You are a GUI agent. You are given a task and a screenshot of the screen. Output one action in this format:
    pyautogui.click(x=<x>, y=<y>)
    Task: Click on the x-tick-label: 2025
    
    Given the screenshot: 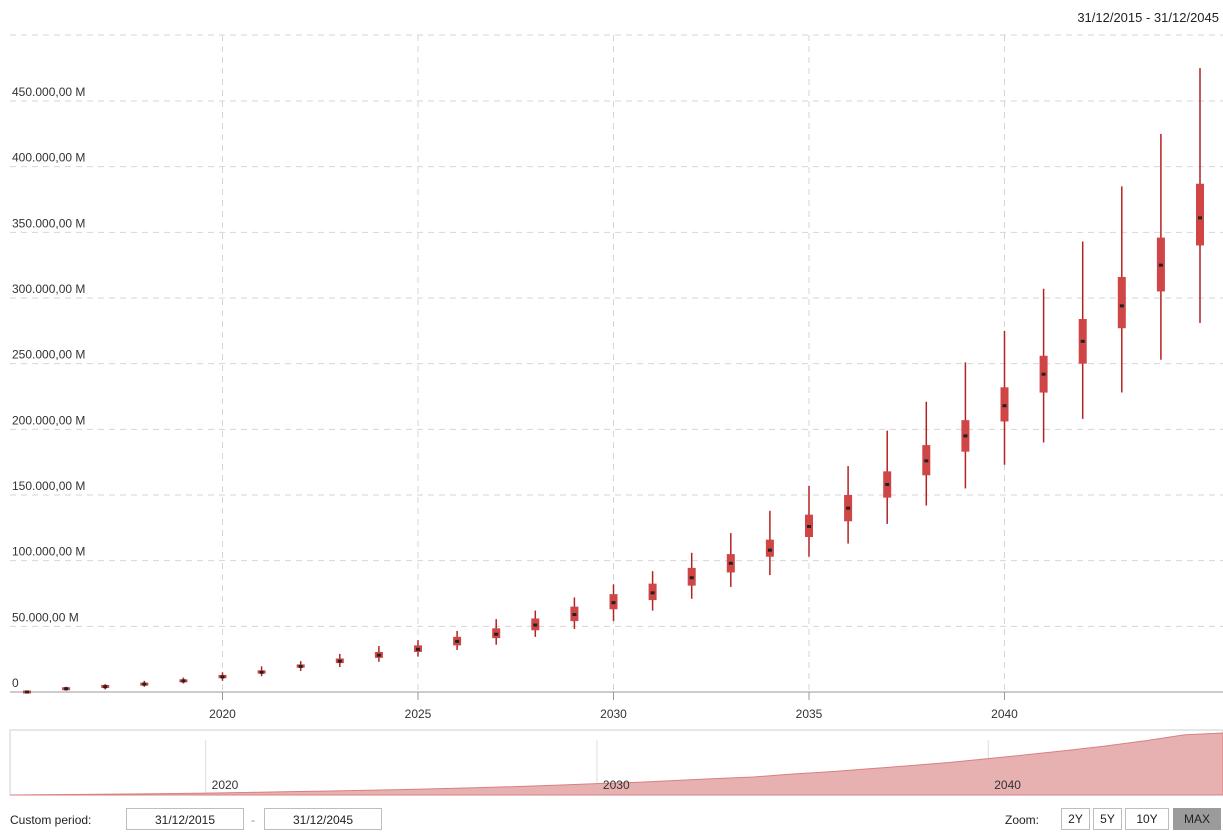 What is the action you would take?
    pyautogui.click(x=418, y=714)
    